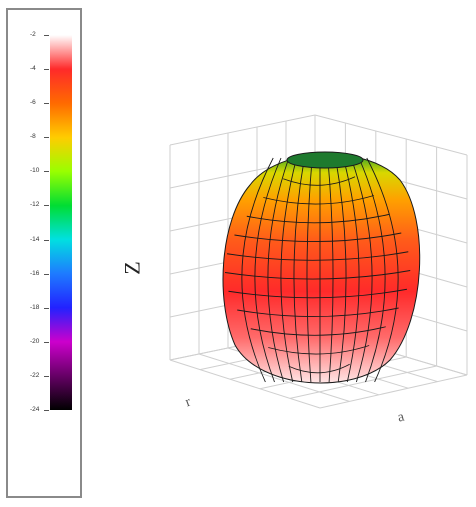  What do you see at coordinates (33, 103) in the screenshot?
I see `colorbar-tick-label: -6` at bounding box center [33, 103].